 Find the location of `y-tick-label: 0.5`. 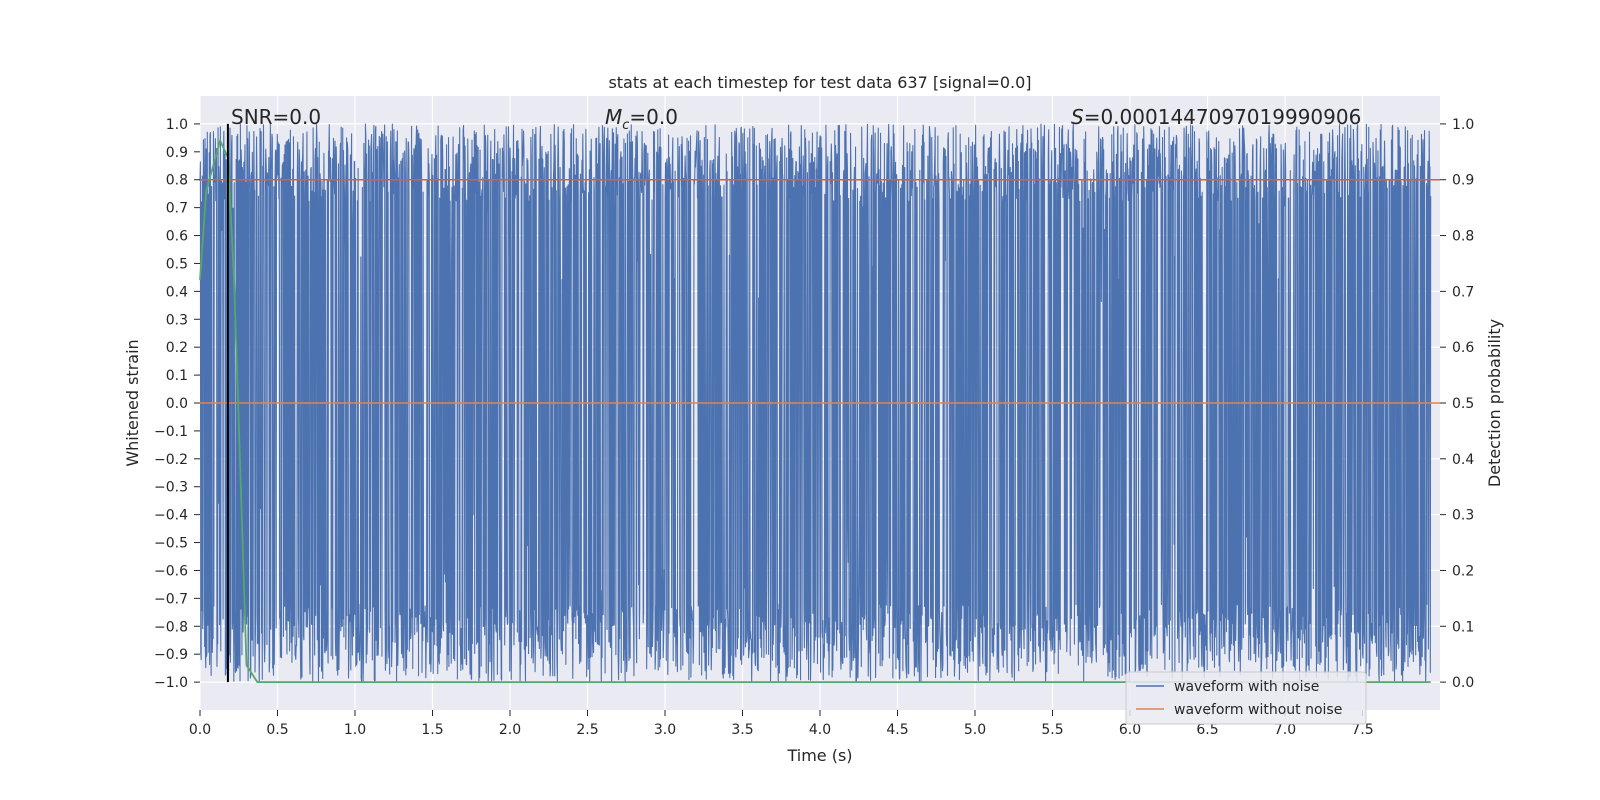

y-tick-label: 0.5 is located at coordinates (177, 264).